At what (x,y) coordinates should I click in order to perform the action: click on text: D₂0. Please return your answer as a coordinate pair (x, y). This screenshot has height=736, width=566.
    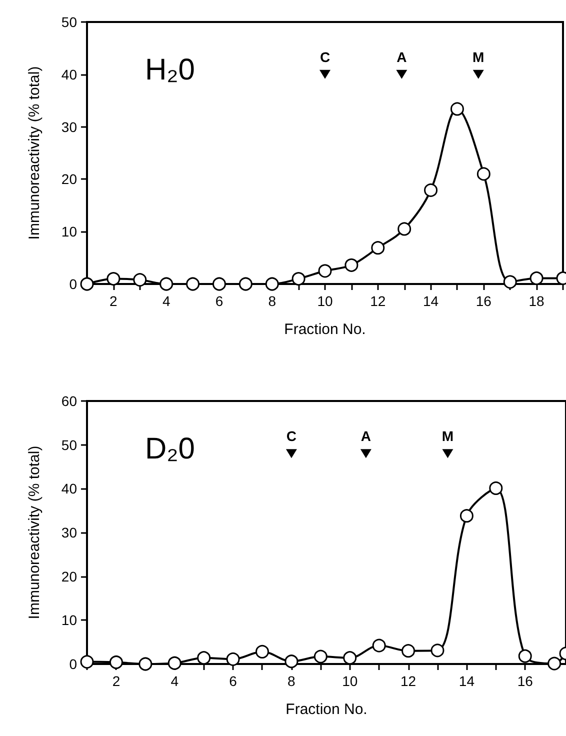
    Looking at the image, I should click on (170, 449).